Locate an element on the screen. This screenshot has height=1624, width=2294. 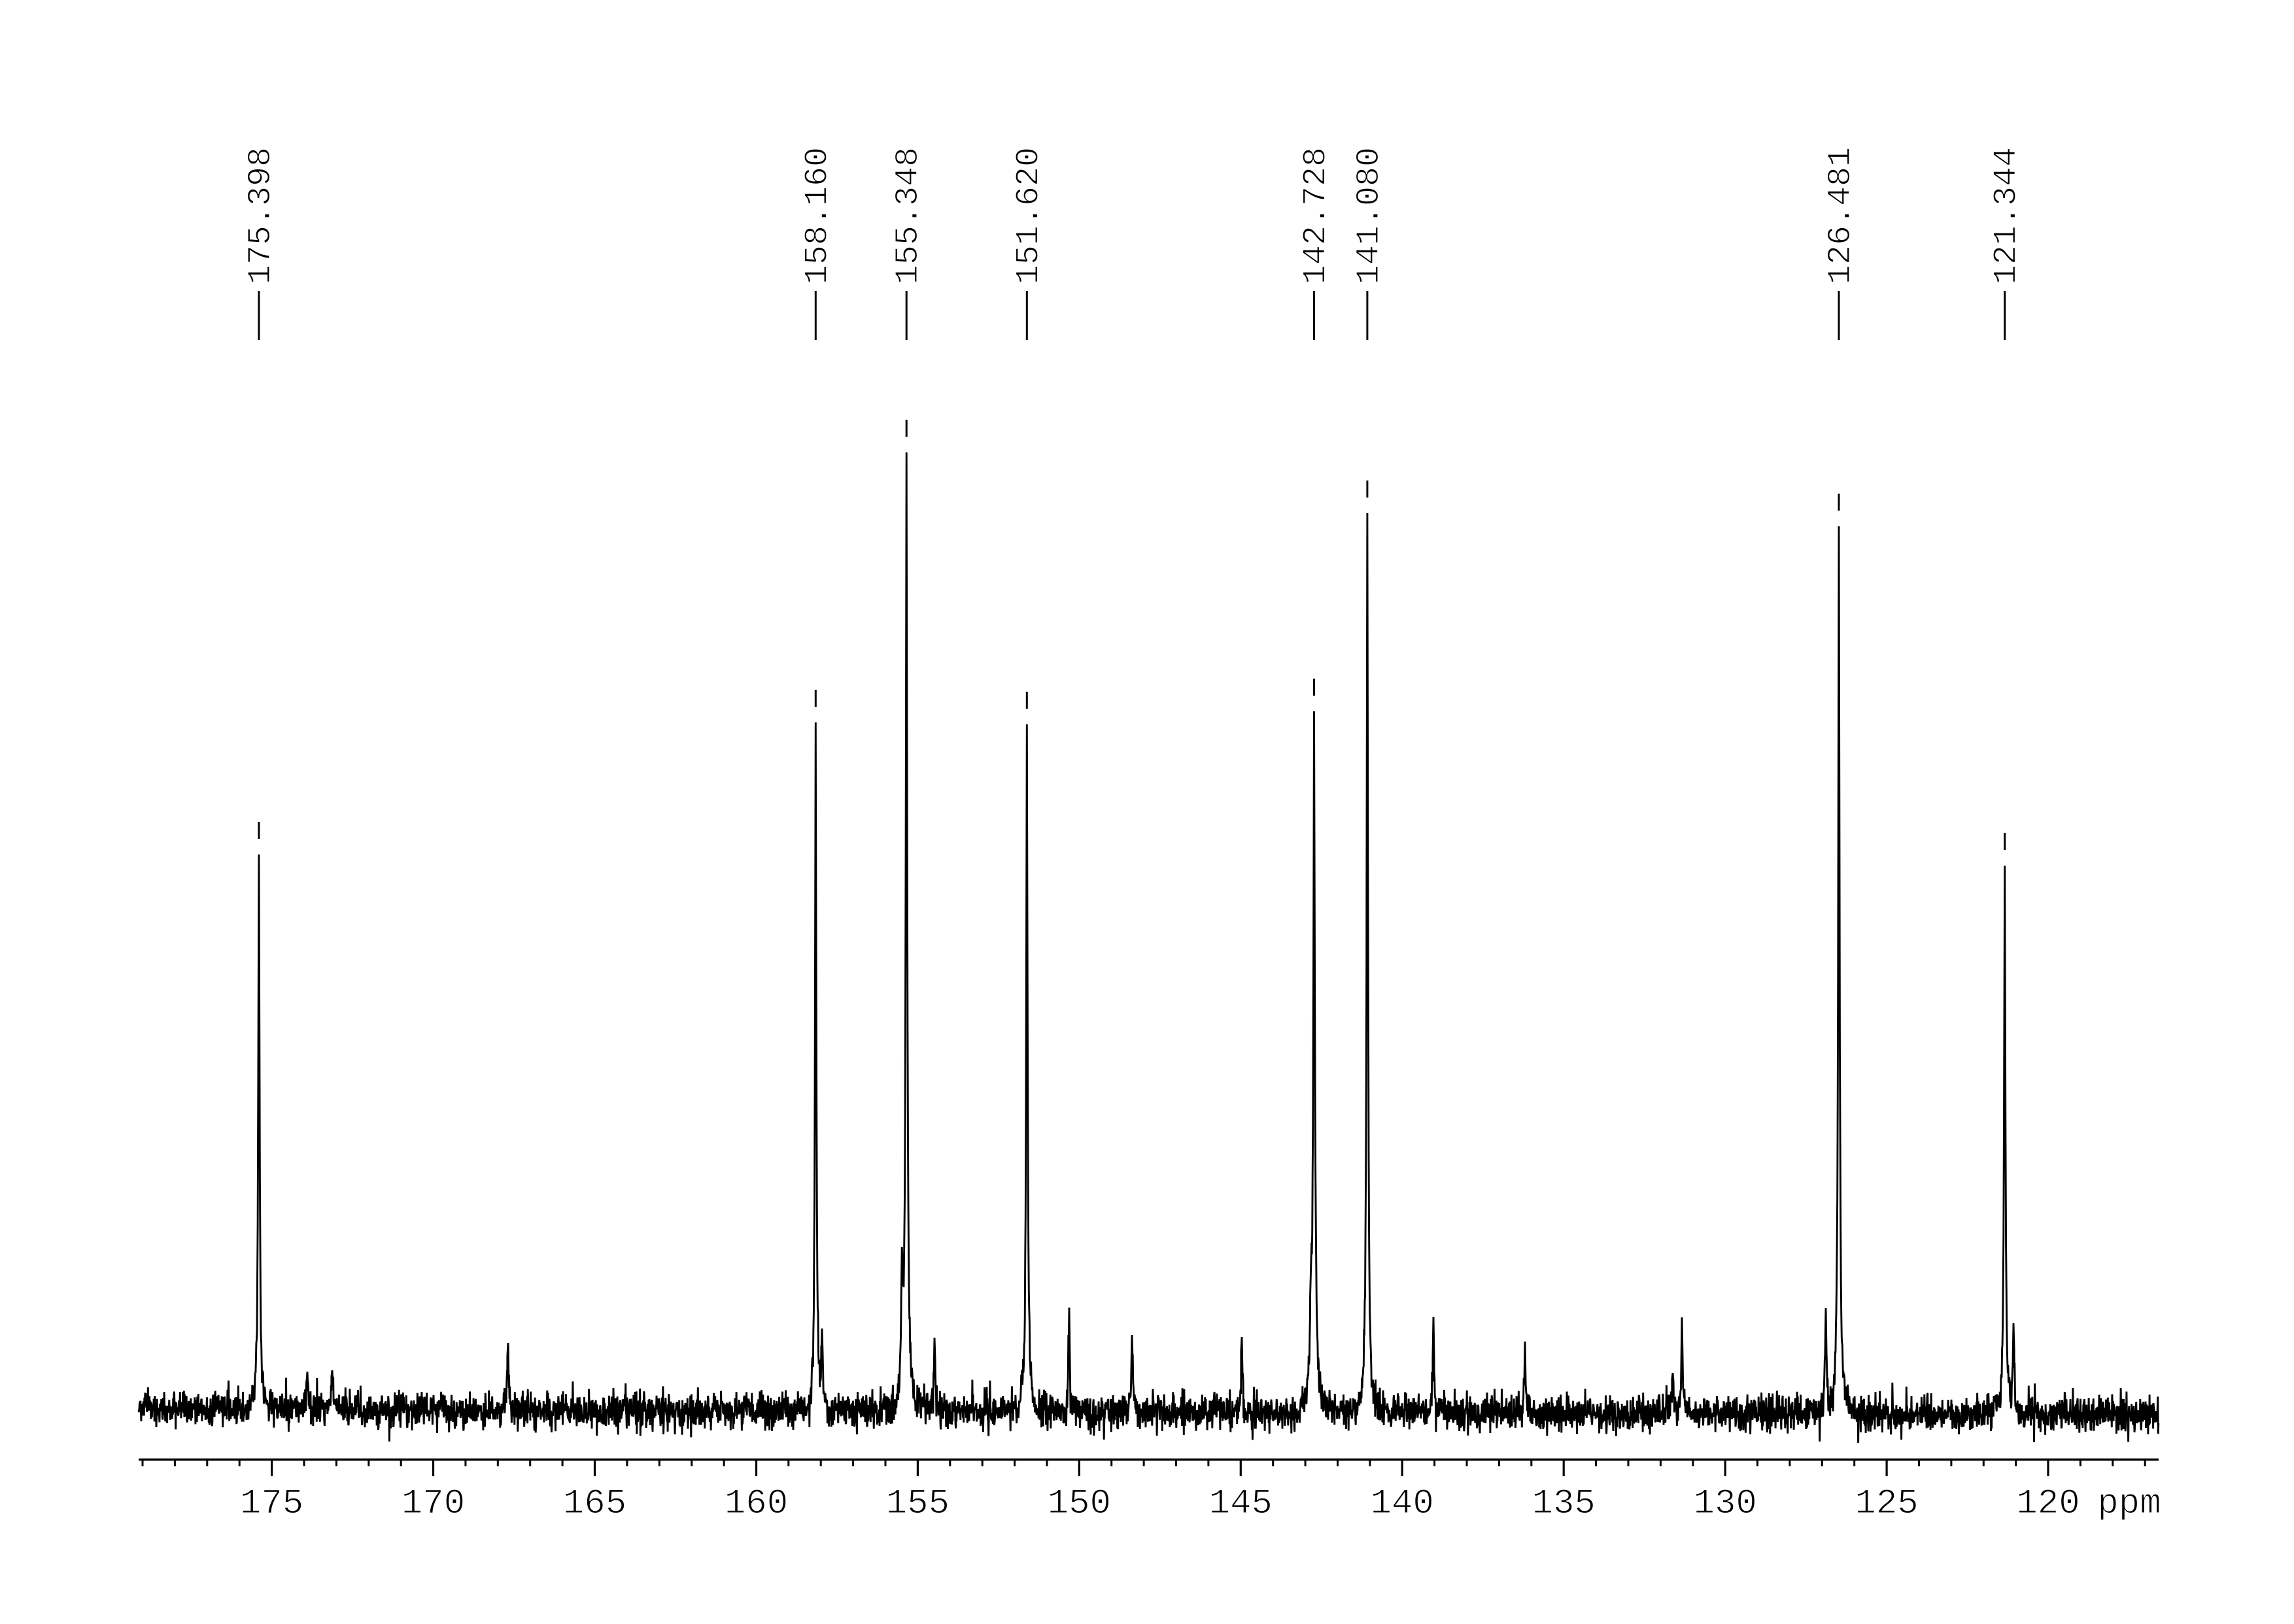
svg-text: 130 is located at coordinates (1725, 1504).